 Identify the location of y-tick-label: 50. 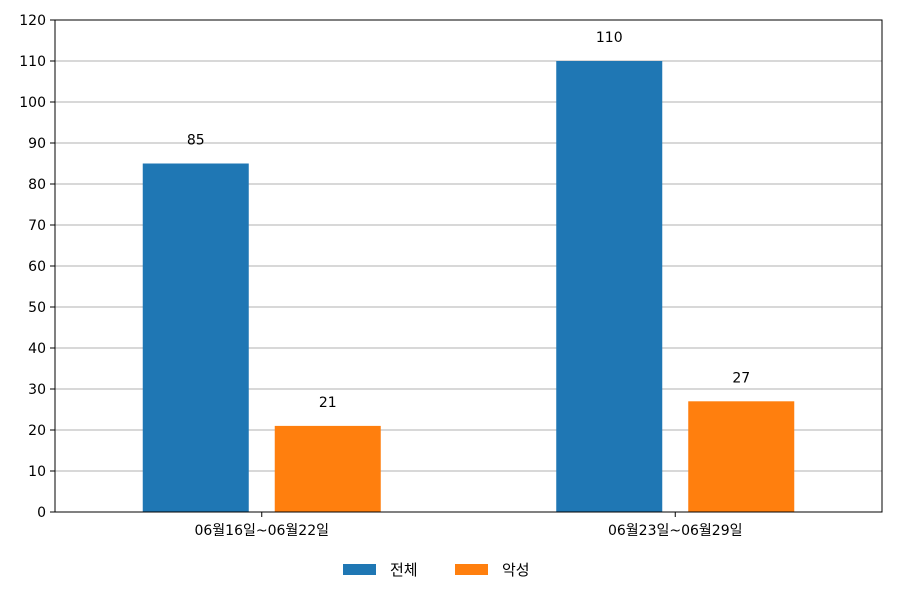
(37, 308).